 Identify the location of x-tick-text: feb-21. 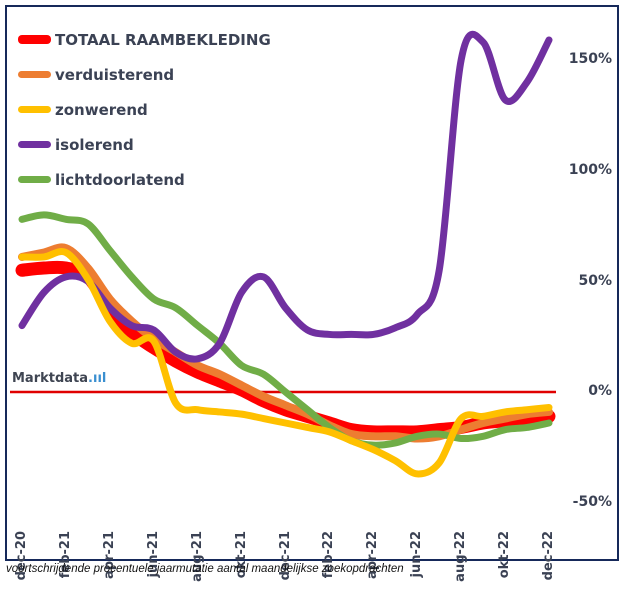
(65, 555).